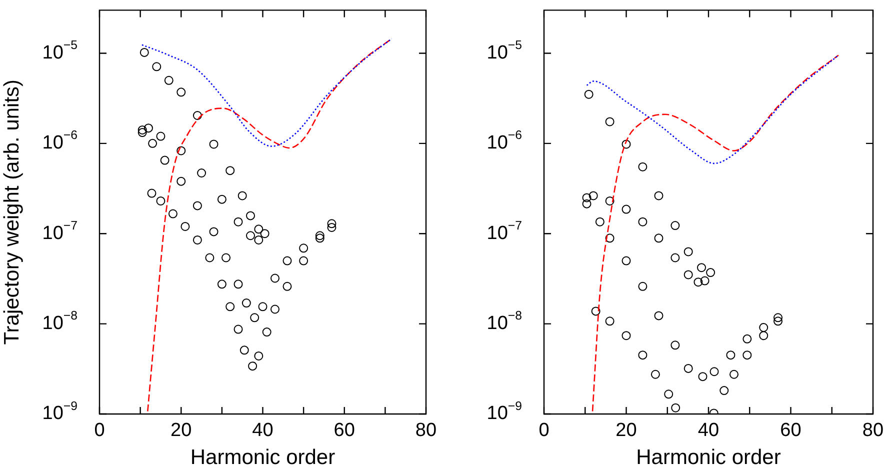 Image resolution: width=893 pixels, height=475 pixels. I want to click on x-tick-label: 40, so click(263, 431).